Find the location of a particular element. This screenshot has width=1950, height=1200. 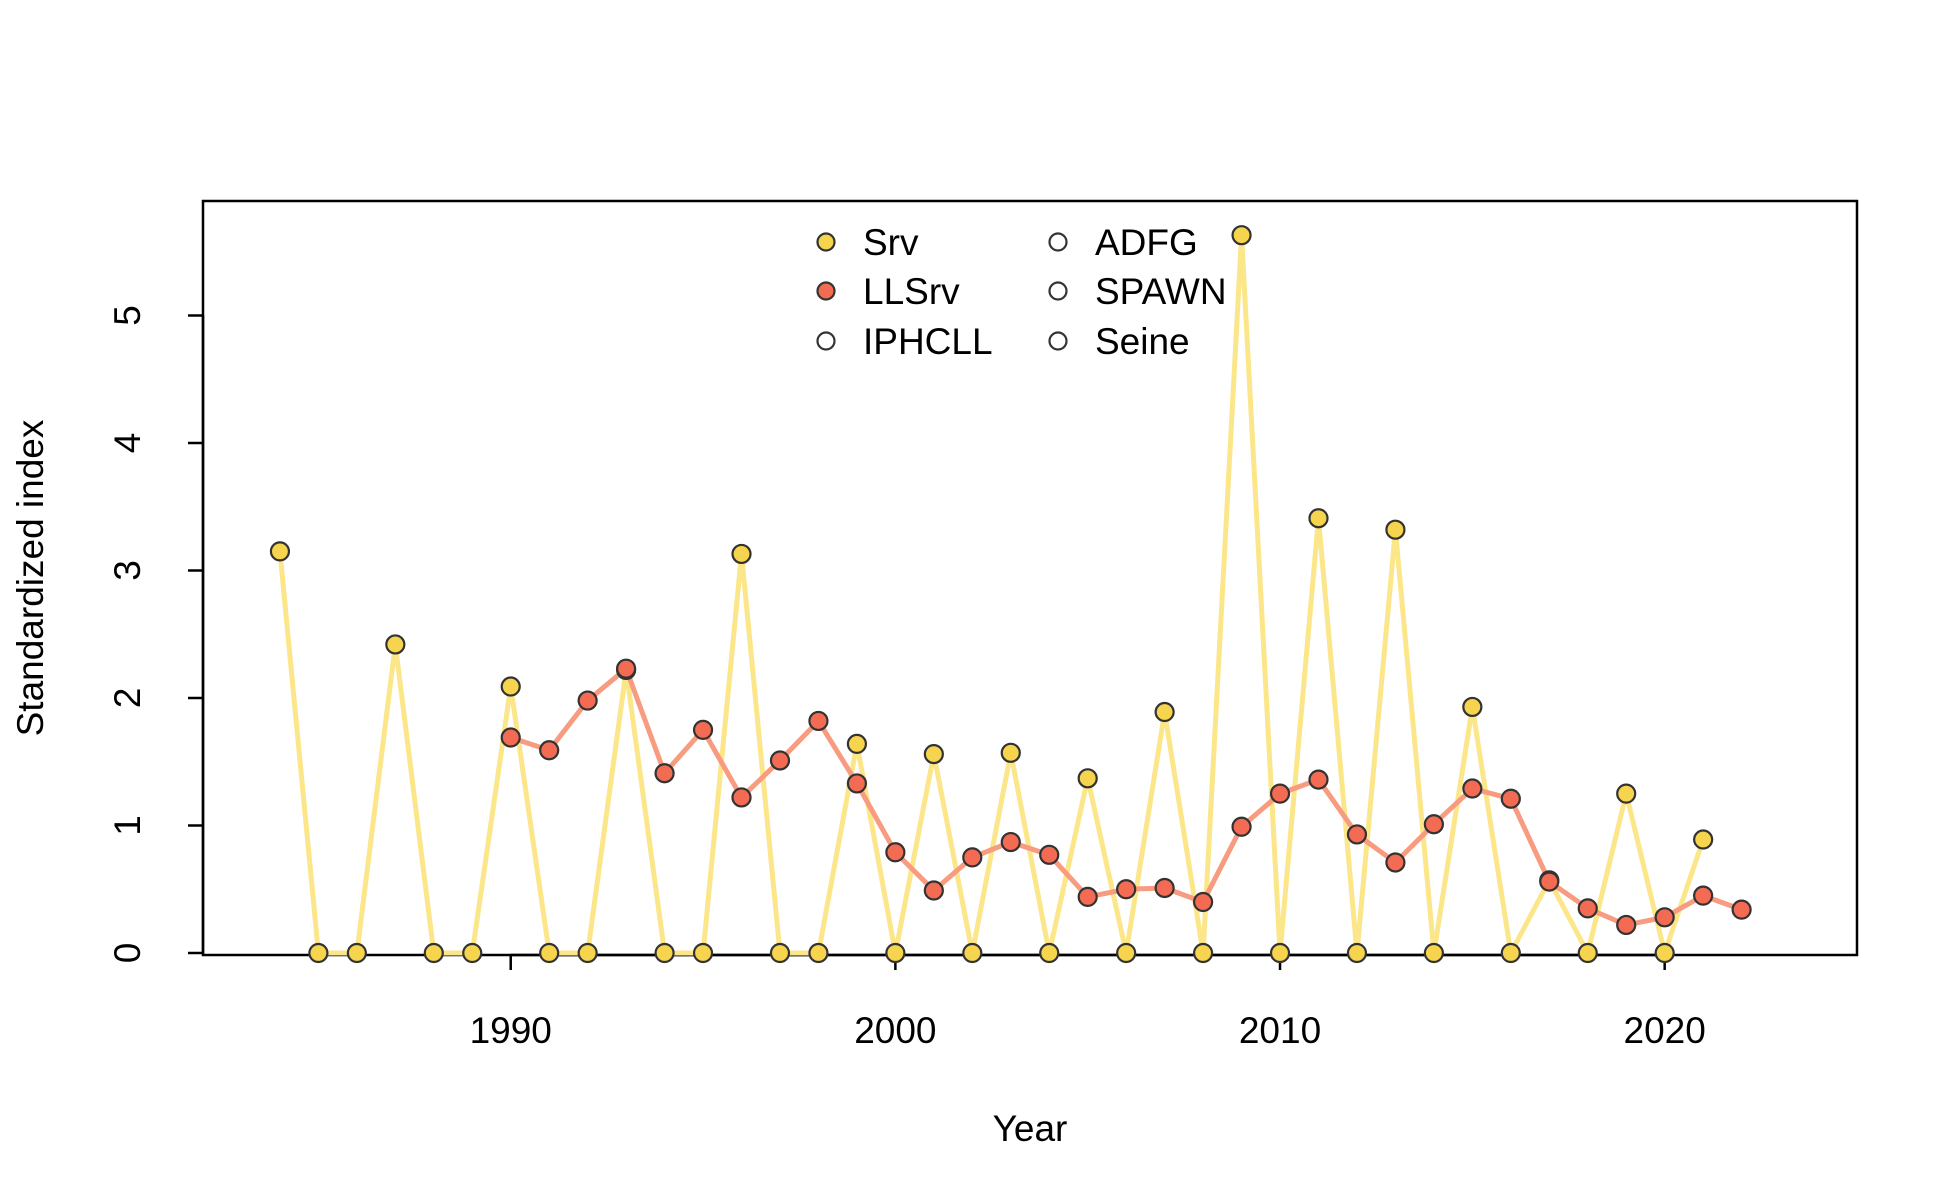

y-axis-title: Standardized index is located at coordinates (30, 577).